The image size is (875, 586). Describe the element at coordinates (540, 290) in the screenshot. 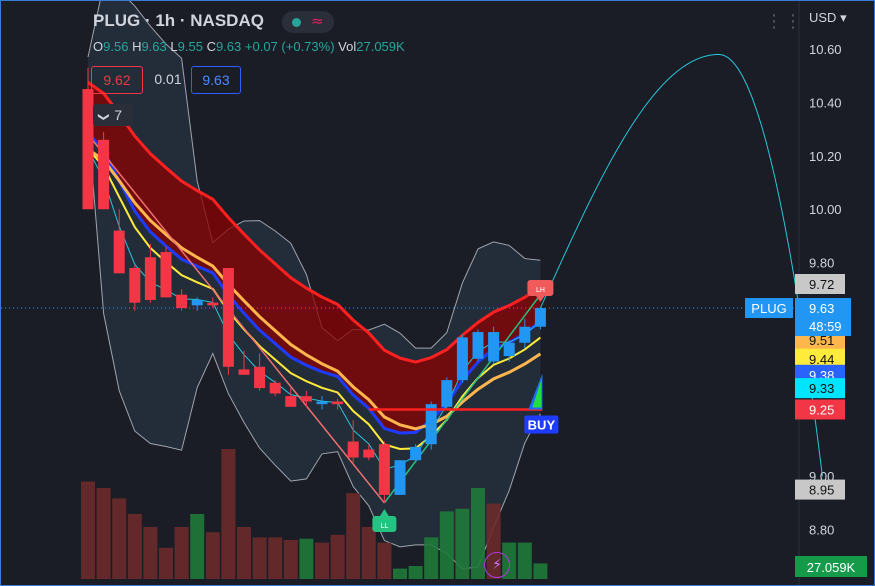

I see `marker-label: LH` at that location.